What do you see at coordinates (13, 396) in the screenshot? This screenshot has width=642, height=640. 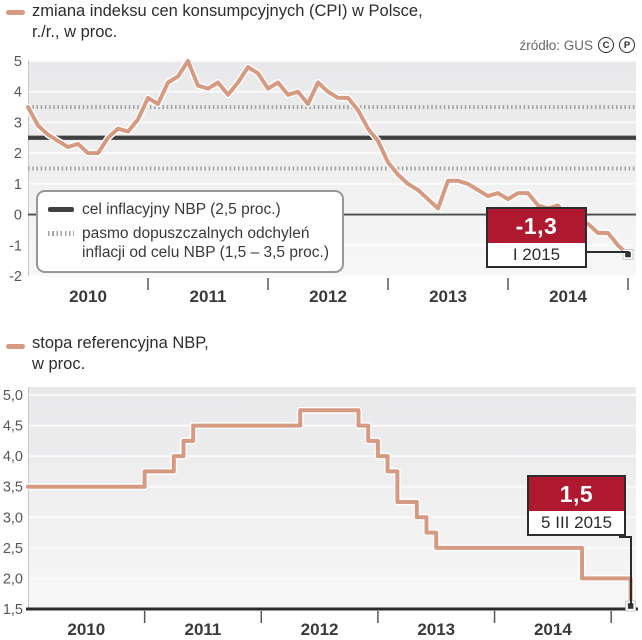 I see `y-tick-label: 5,0` at bounding box center [13, 396].